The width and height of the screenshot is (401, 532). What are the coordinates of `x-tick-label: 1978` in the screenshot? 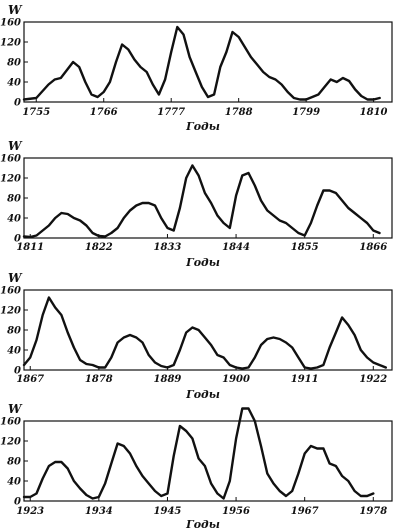 It's located at (373, 511).